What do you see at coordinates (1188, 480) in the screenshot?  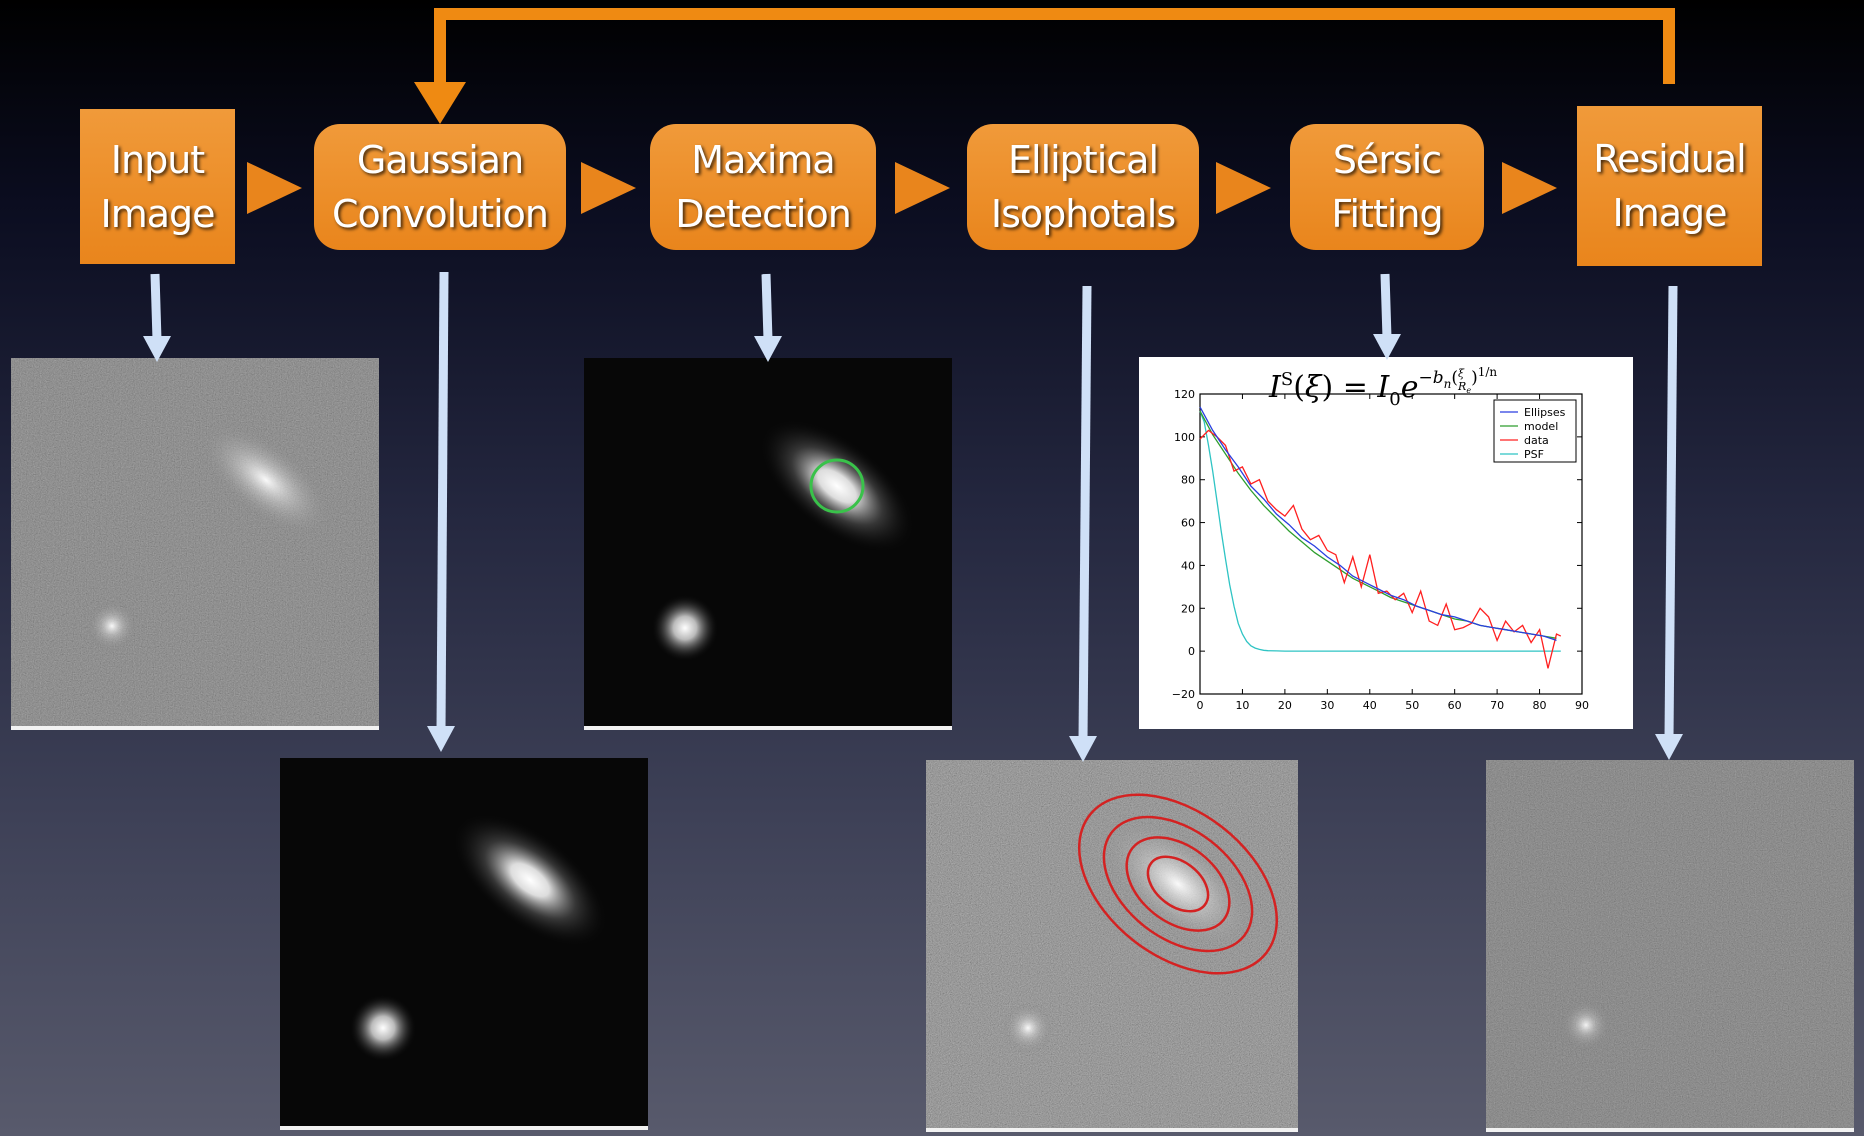 I see `y-tick-label: 80` at bounding box center [1188, 480].